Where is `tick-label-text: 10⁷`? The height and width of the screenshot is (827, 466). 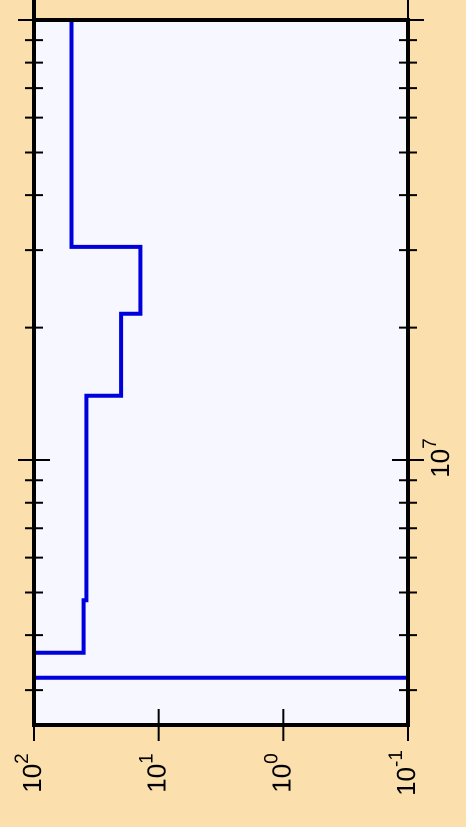
tick-label-text: 10⁷ is located at coordinates (437, 458).